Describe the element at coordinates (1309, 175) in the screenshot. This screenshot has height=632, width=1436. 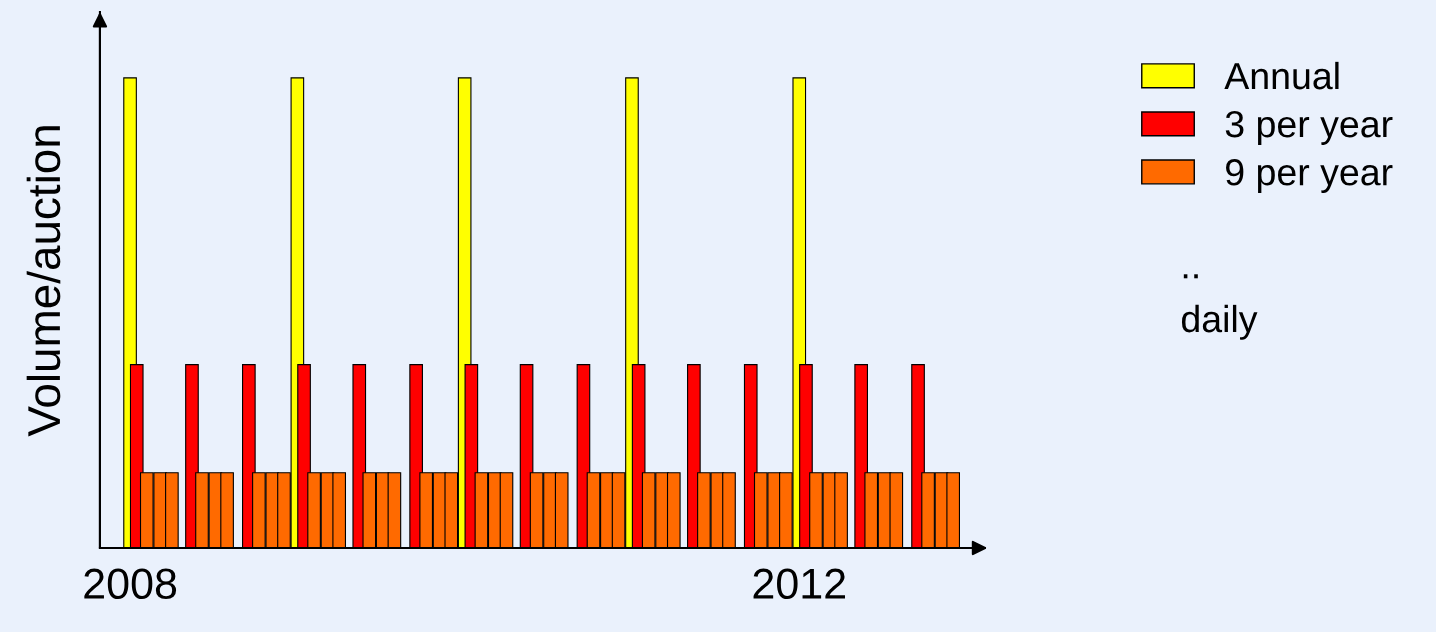
I see `legend-label: 9 per year` at that location.